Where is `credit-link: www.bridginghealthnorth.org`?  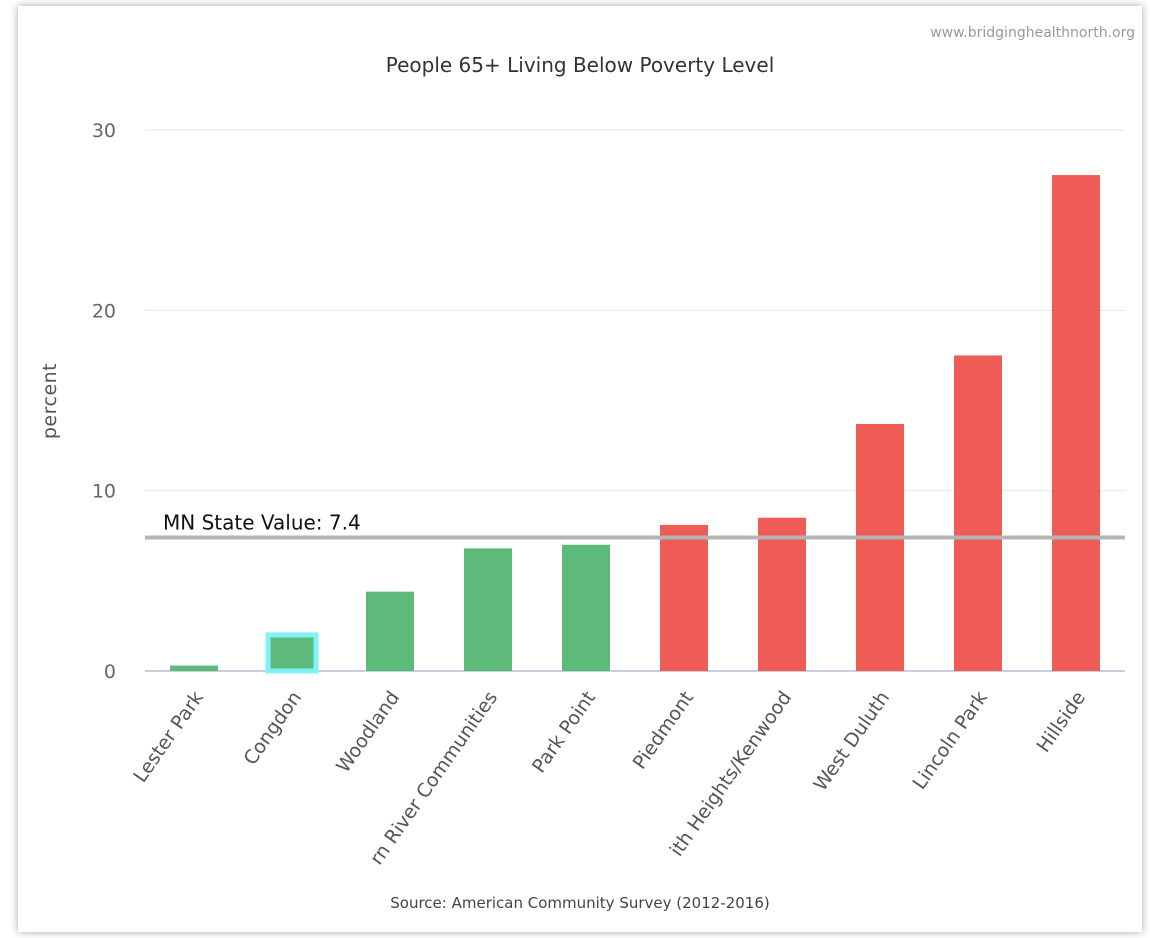
credit-link: www.bridginghealthnorth.org is located at coordinates (1032, 33).